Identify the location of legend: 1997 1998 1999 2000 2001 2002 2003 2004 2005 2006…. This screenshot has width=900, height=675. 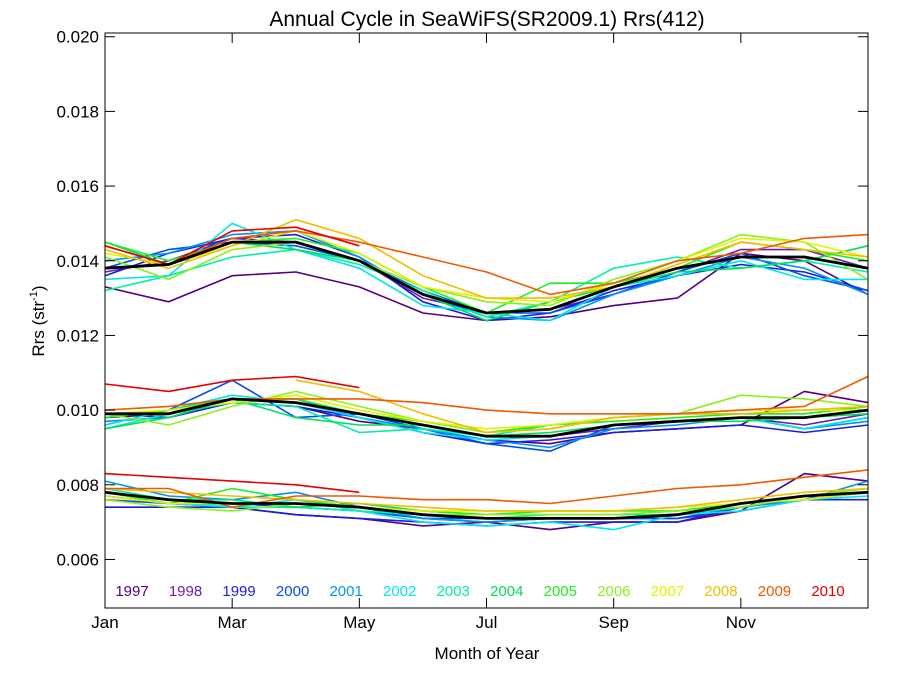
(479, 591).